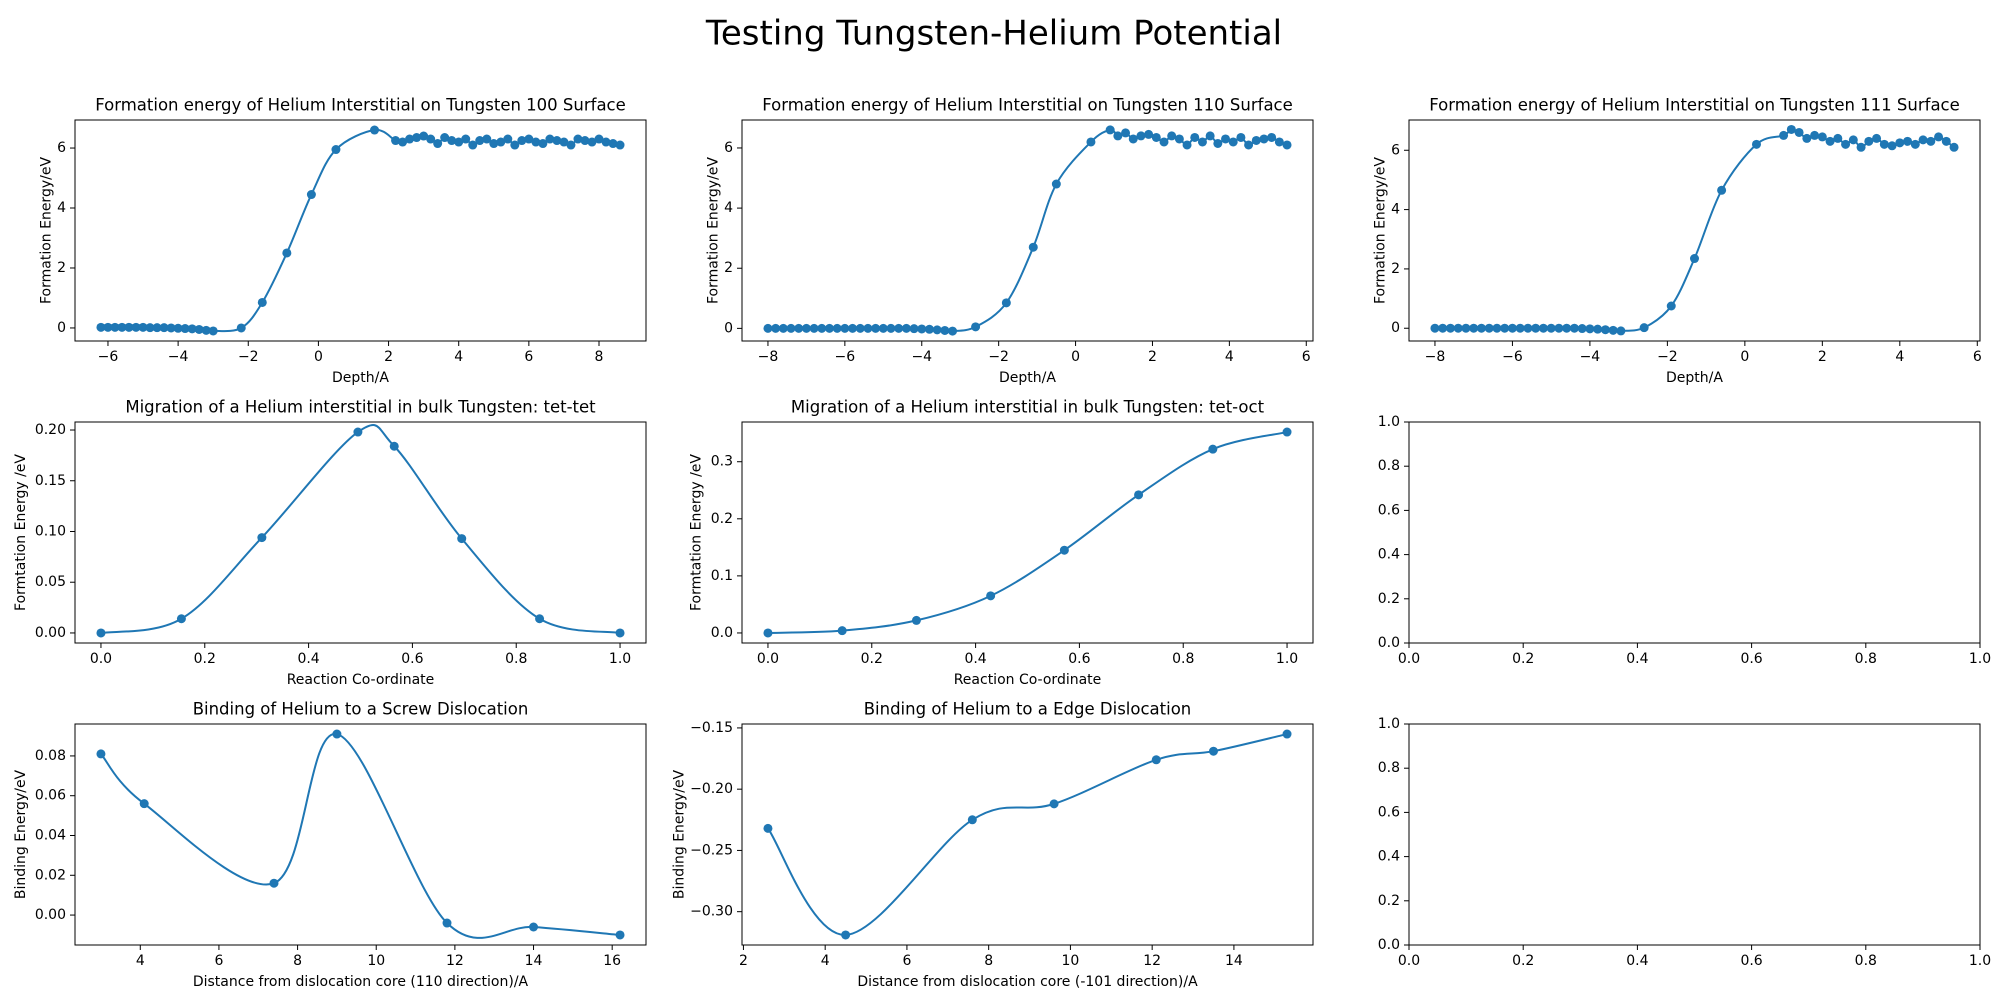 This screenshot has height=1000, width=2000. What do you see at coordinates (722, 519) in the screenshot?
I see `y-tick-label: 0.2` at bounding box center [722, 519].